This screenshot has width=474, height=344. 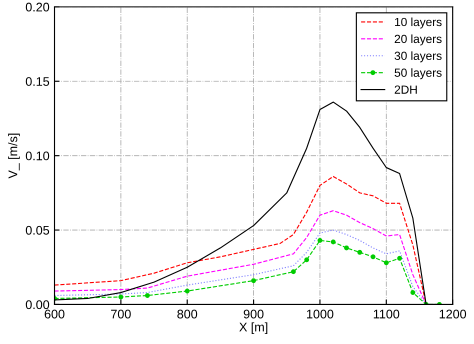 What do you see at coordinates (38, 81) in the screenshot?
I see `y-tick-label: 0.15` at bounding box center [38, 81].